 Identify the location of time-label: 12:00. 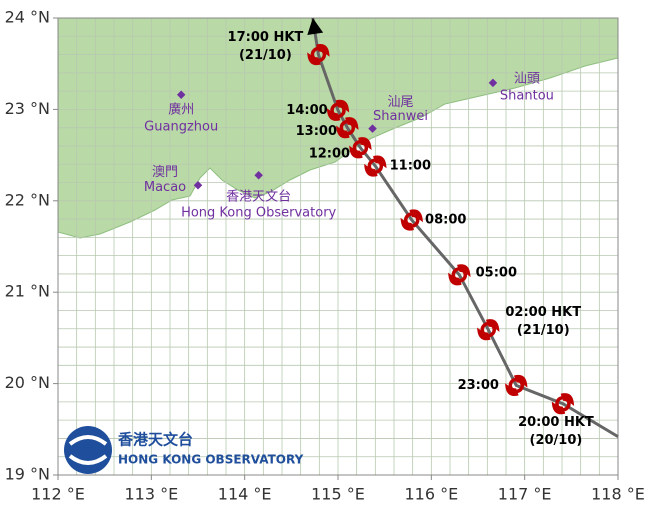
(329, 153).